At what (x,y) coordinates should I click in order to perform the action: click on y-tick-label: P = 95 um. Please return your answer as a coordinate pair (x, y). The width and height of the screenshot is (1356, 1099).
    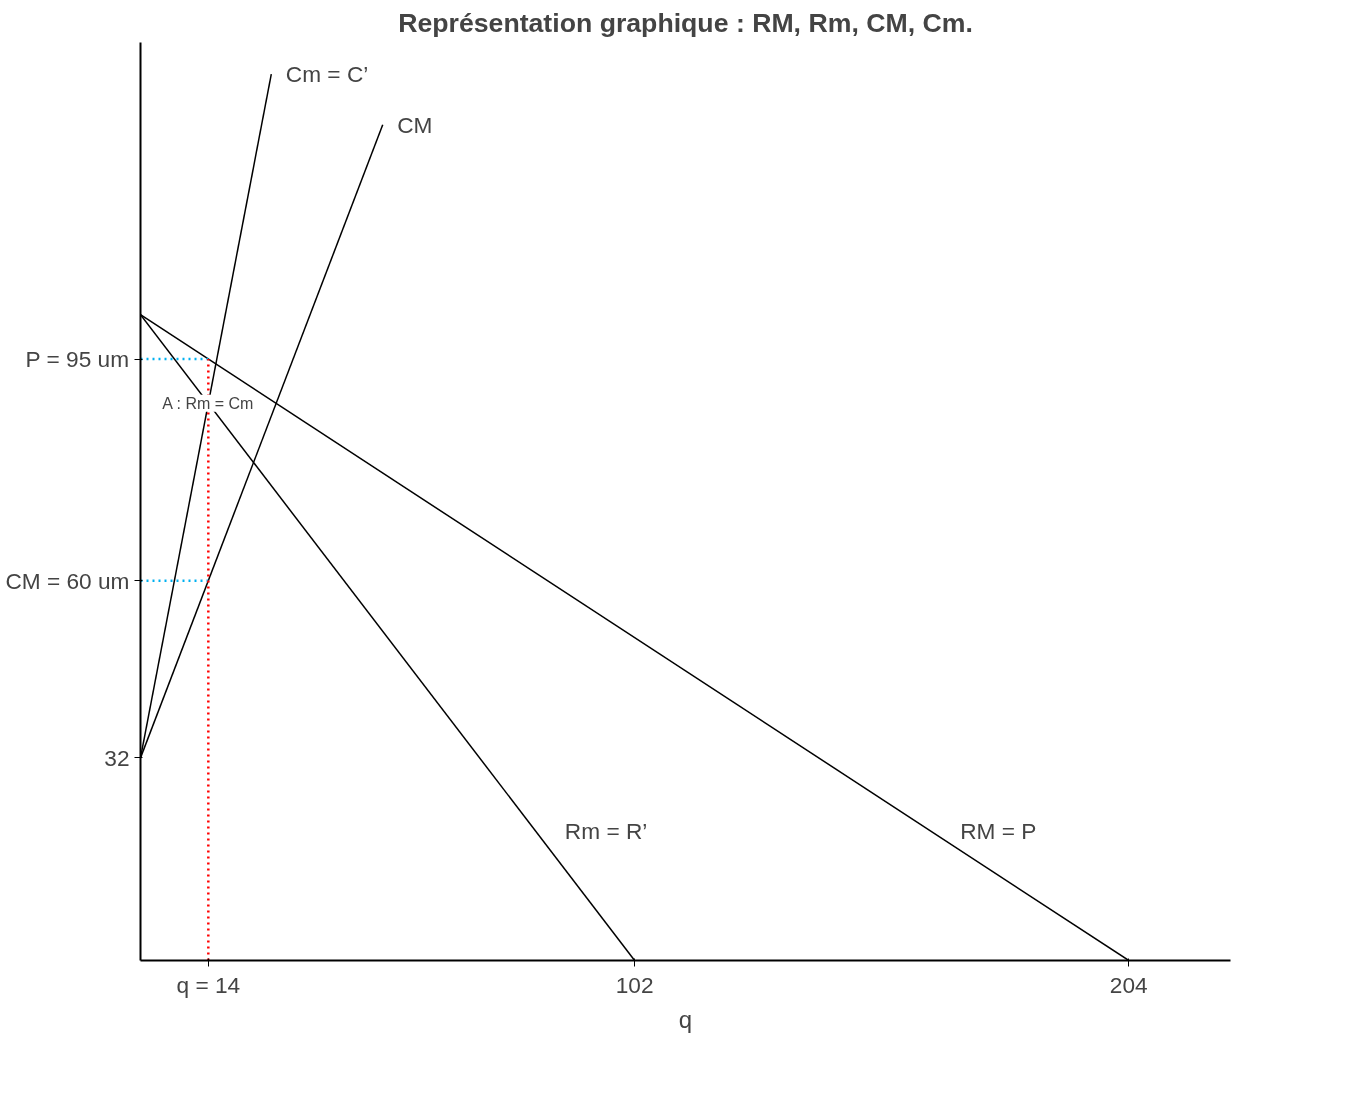
    Looking at the image, I should click on (77, 359).